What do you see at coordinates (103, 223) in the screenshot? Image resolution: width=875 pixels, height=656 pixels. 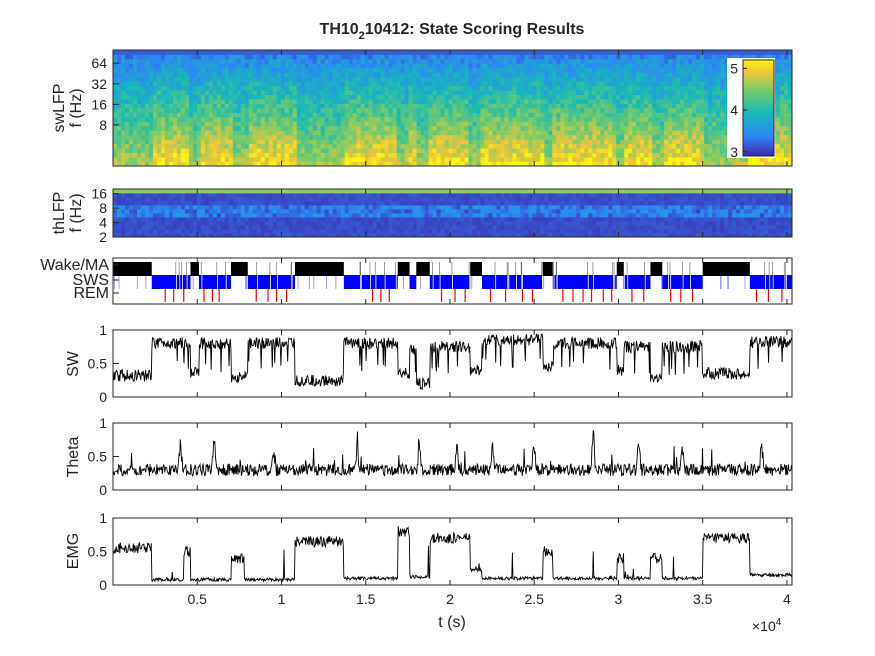 I see `y-tick-label: 4` at bounding box center [103, 223].